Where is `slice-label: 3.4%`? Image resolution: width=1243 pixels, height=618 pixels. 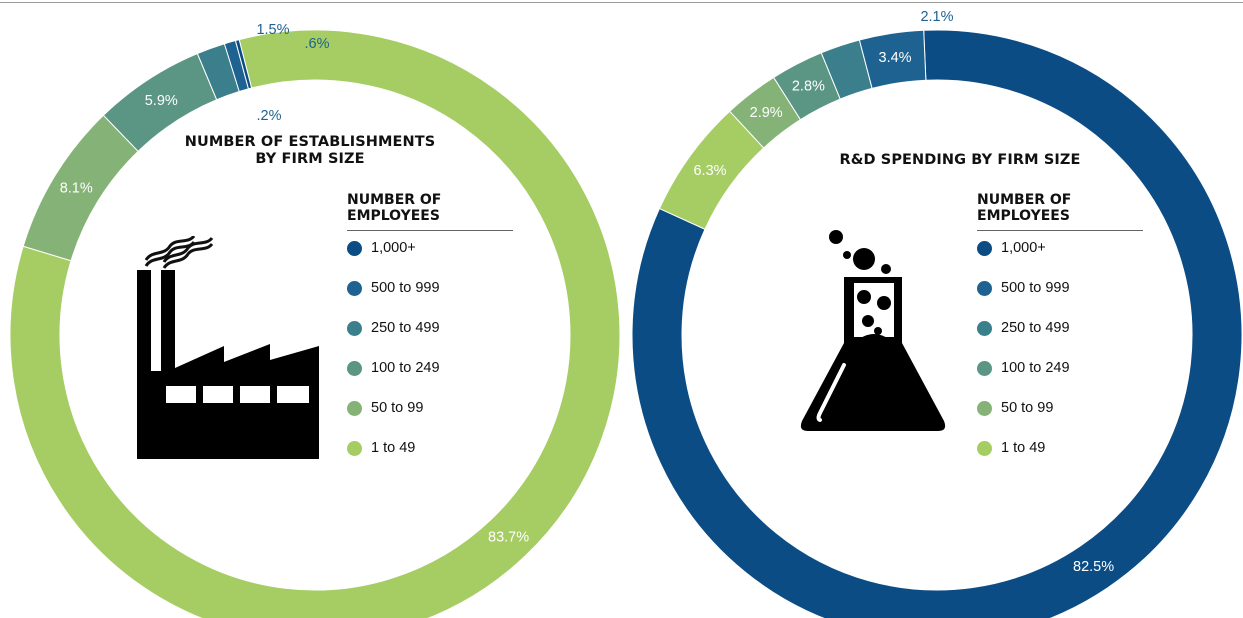
slice-label: 3.4% is located at coordinates (895, 58).